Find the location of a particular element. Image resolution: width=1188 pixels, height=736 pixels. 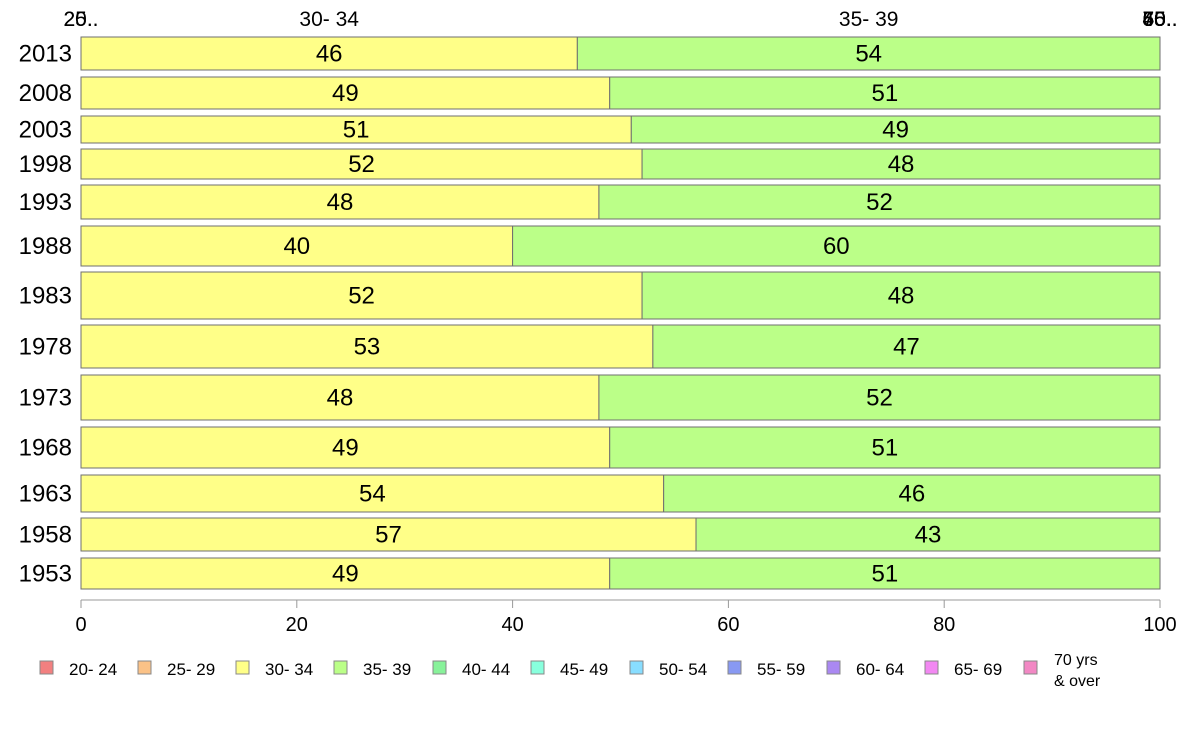

top-series-label: 30- 34 is located at coordinates (329, 19).